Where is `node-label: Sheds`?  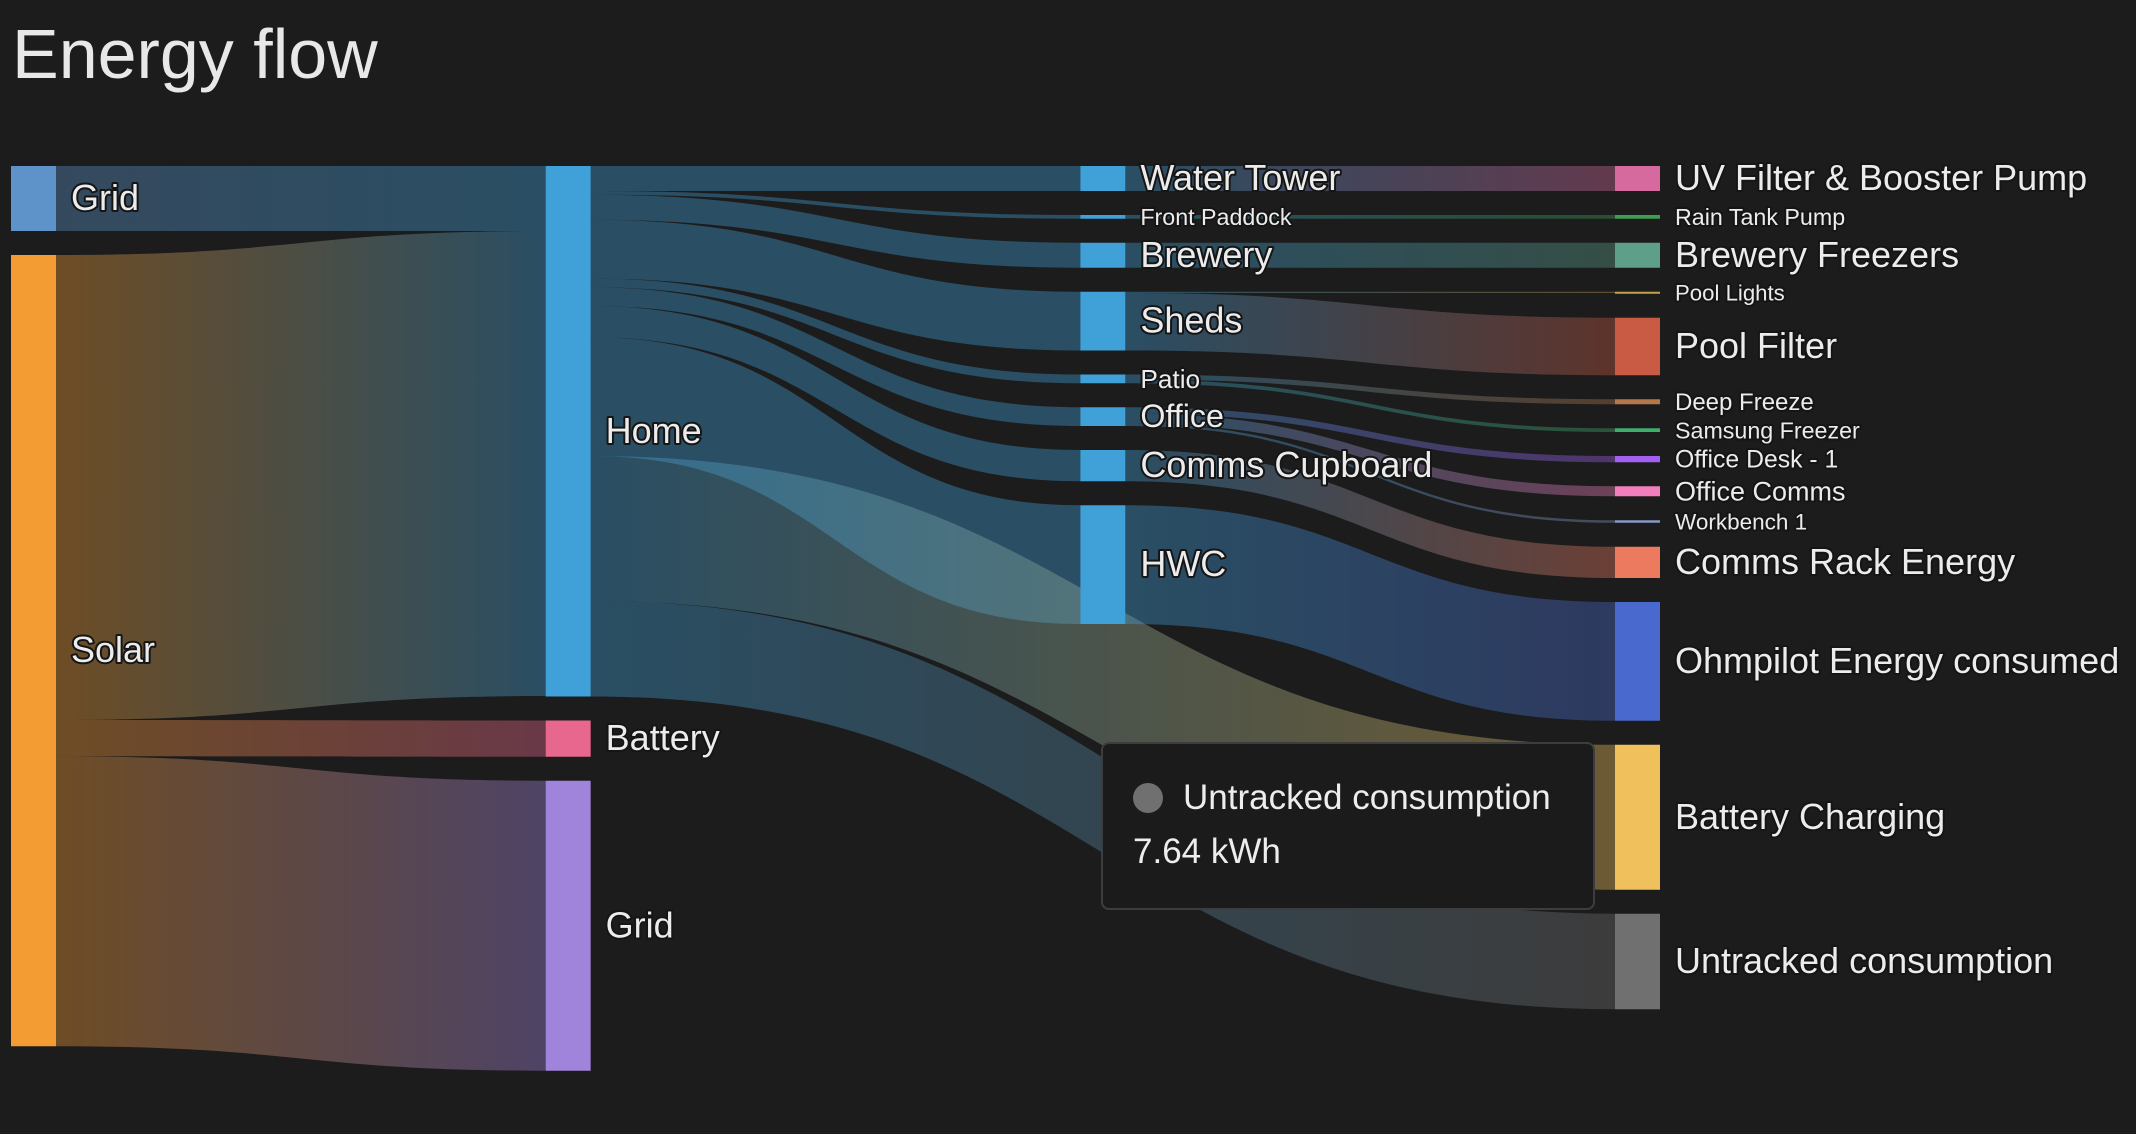 node-label: Sheds is located at coordinates (1191, 320).